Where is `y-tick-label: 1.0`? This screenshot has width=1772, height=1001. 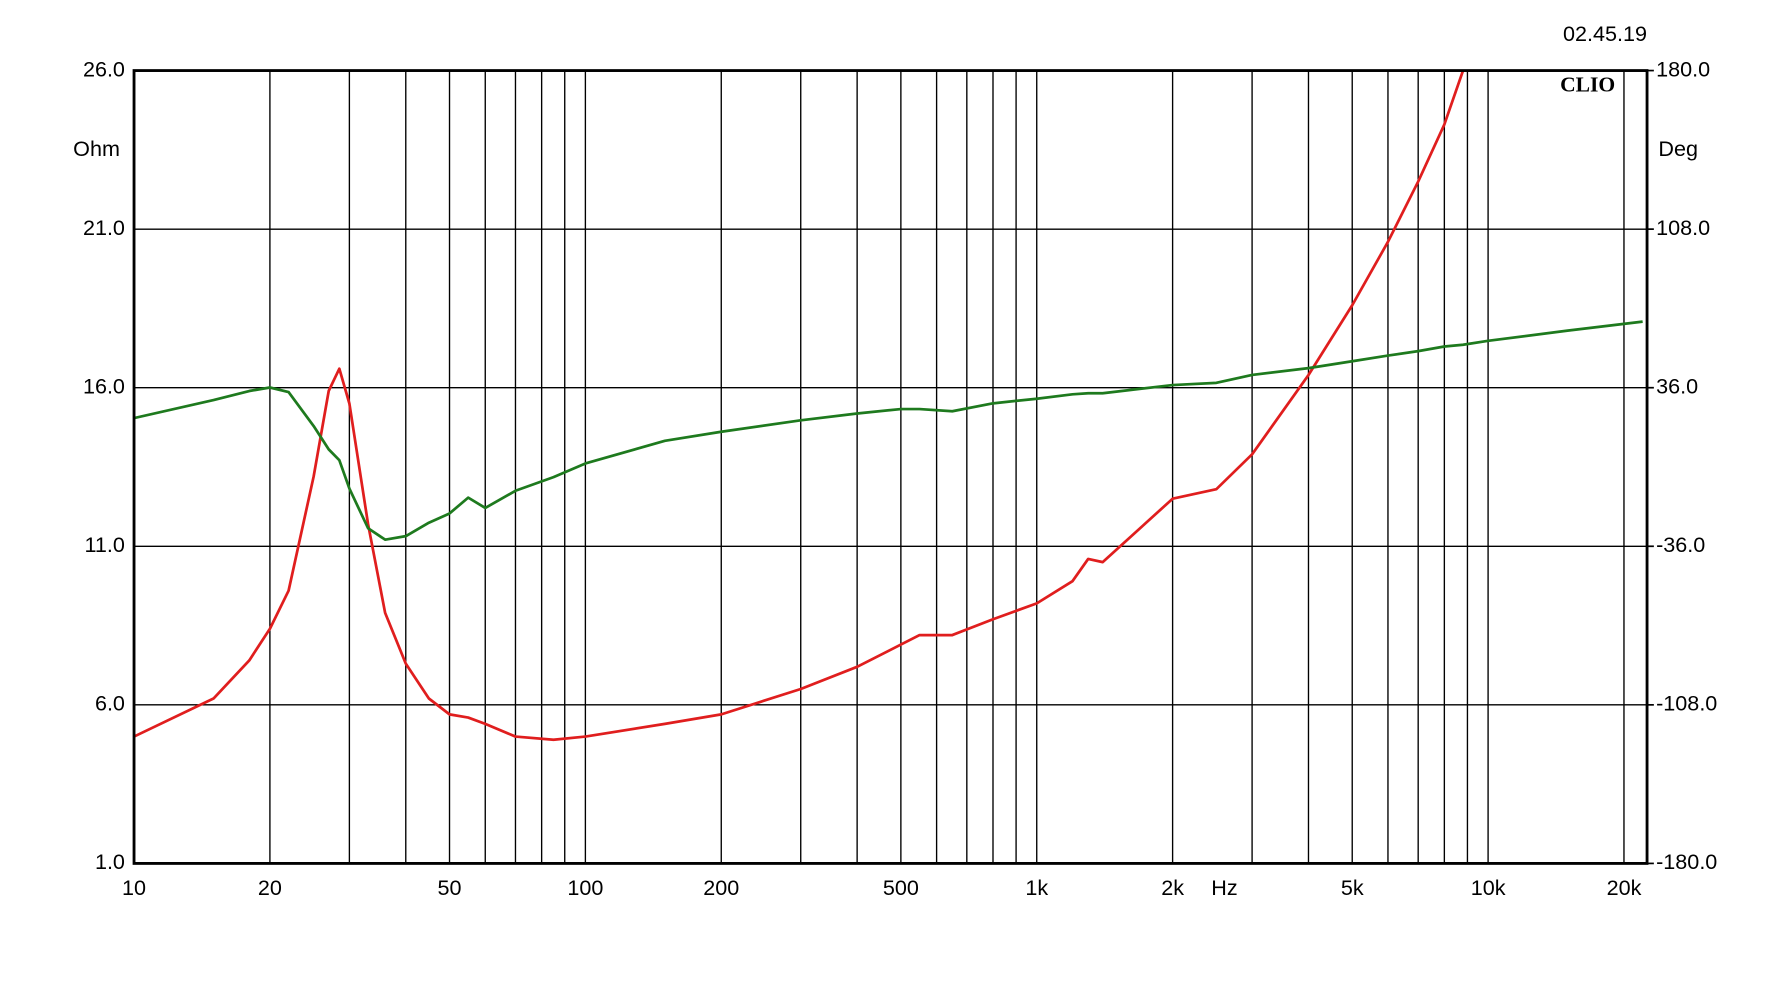
y-tick-label: 1.0 is located at coordinates (110, 861).